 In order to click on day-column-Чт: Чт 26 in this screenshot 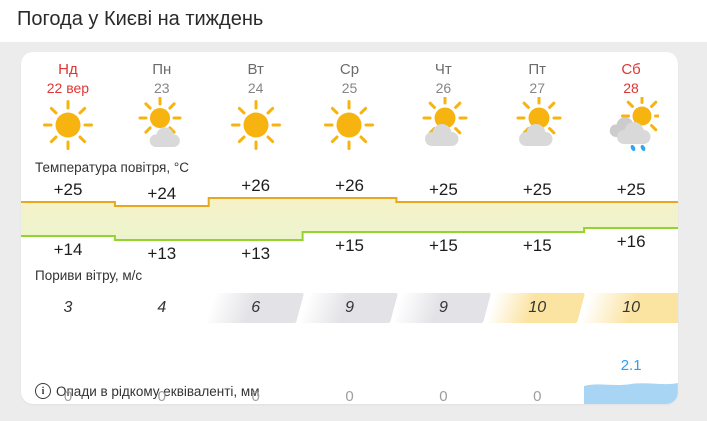, I will do `click(443, 79)`.